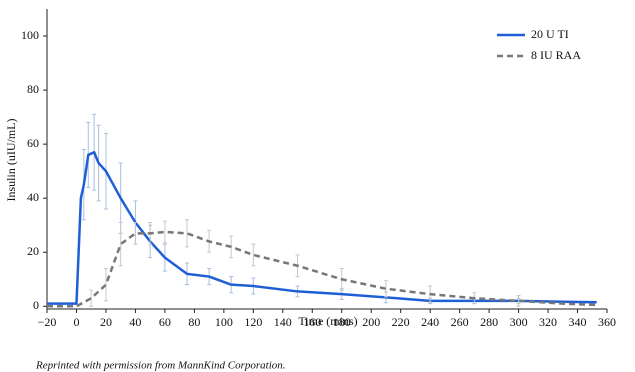 The height and width of the screenshot is (372, 635). Describe the element at coordinates (460, 322) in the screenshot. I see `x-tick-label: 260` at that location.